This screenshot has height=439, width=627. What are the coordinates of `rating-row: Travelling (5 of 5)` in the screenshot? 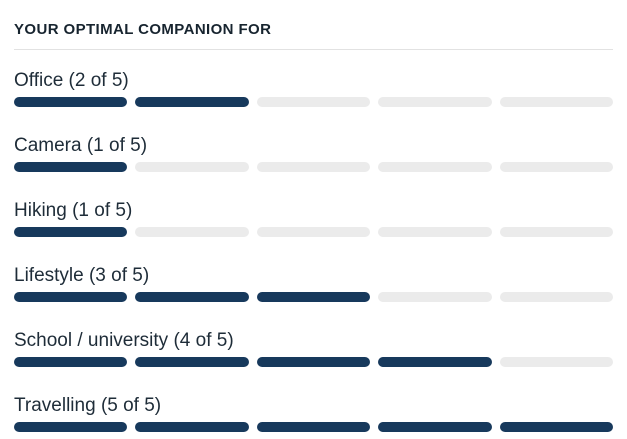 It's located at (314, 413).